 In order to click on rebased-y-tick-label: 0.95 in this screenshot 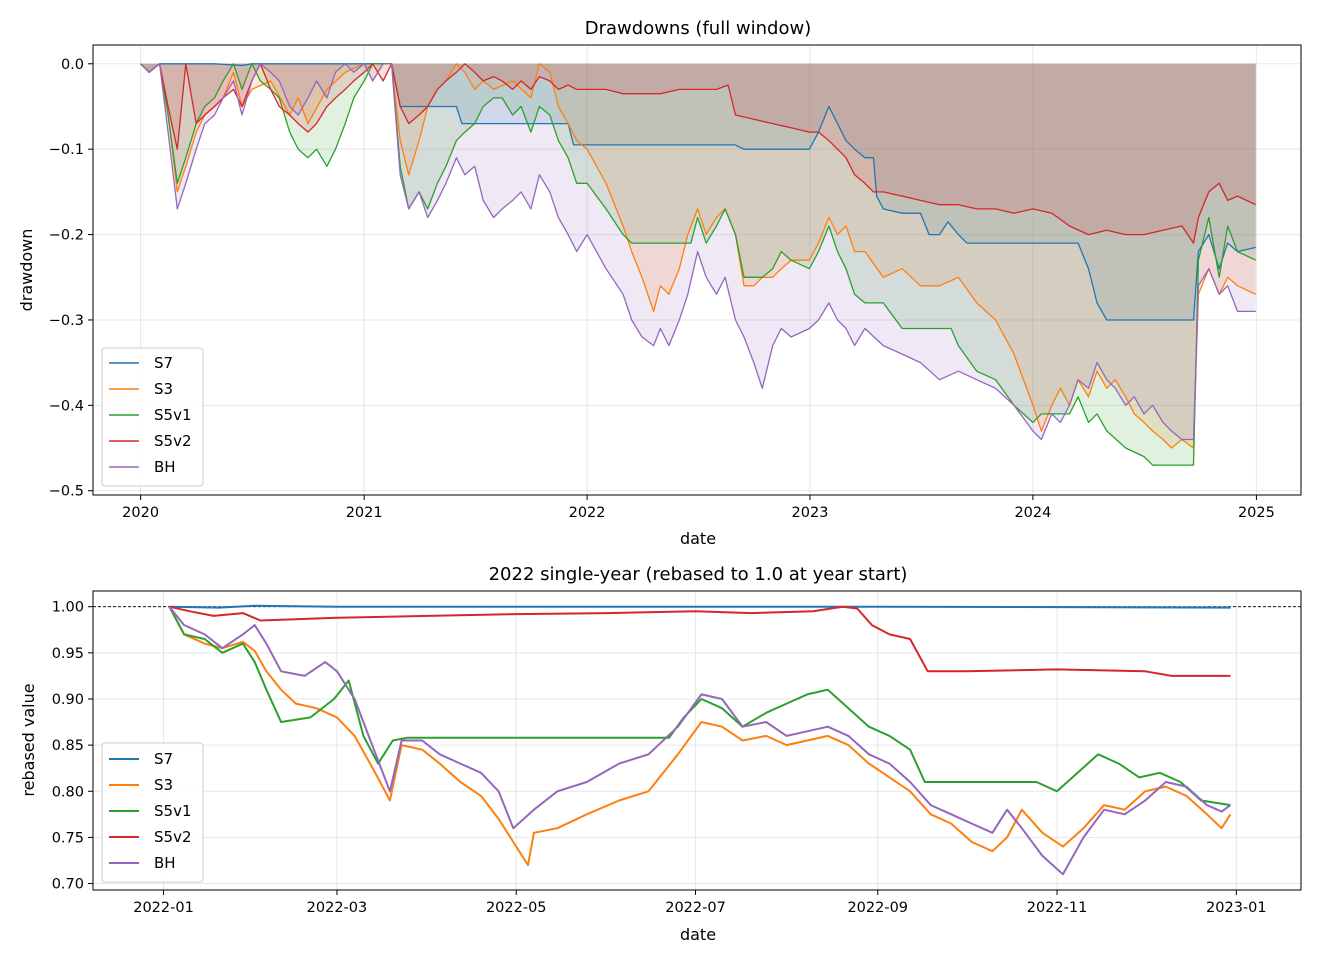, I will do `click(68, 654)`.